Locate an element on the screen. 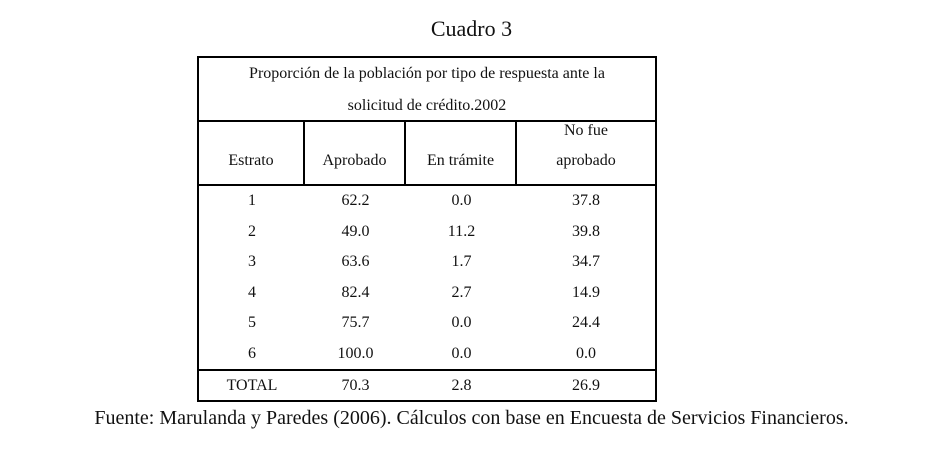 This screenshot has height=466, width=943. cell-estrato: 5 is located at coordinates (252, 322).